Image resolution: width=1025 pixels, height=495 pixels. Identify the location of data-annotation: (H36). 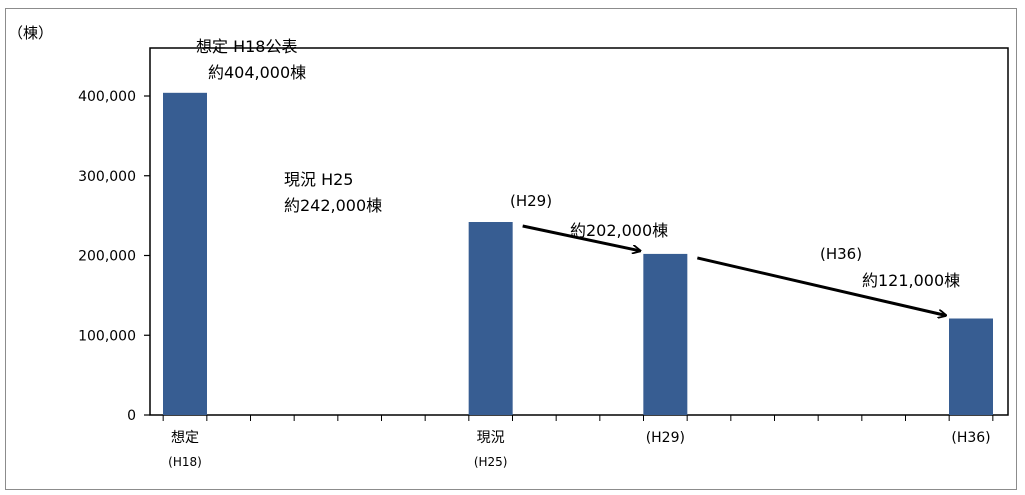
(841, 254).